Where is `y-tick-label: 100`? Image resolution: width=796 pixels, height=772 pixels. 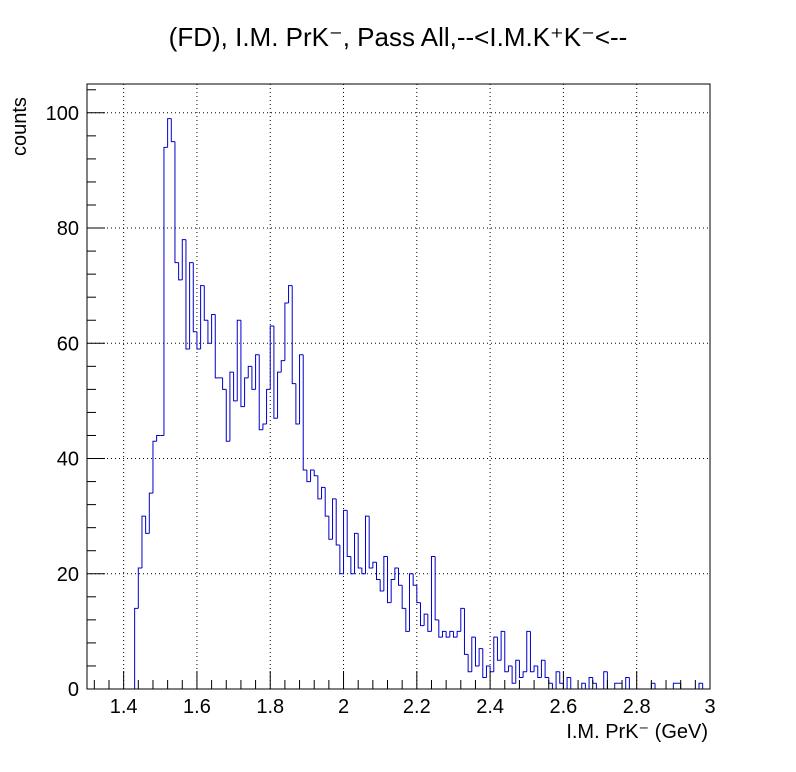
y-tick-label: 100 is located at coordinates (62, 114).